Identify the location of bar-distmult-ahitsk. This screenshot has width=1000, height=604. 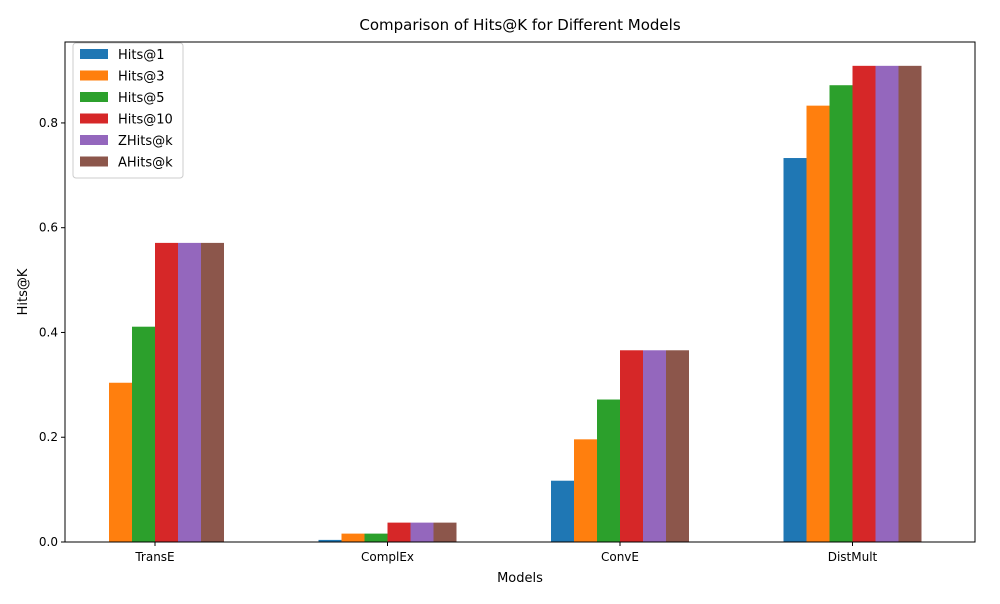
(910, 303).